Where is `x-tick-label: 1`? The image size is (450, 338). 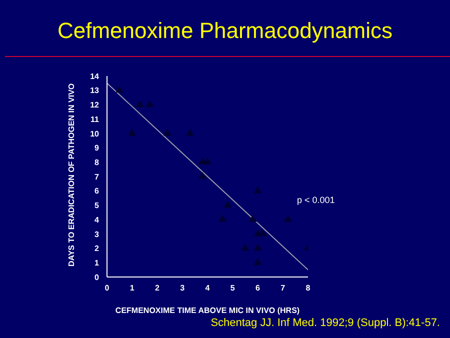 x-tick-label: 1 is located at coordinates (132, 288).